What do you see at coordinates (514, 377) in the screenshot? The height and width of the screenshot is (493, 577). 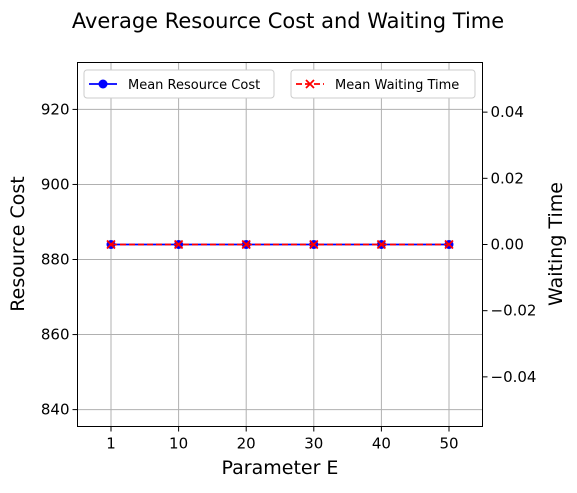 I see `y-right-tick-label: −0.04` at bounding box center [514, 377].